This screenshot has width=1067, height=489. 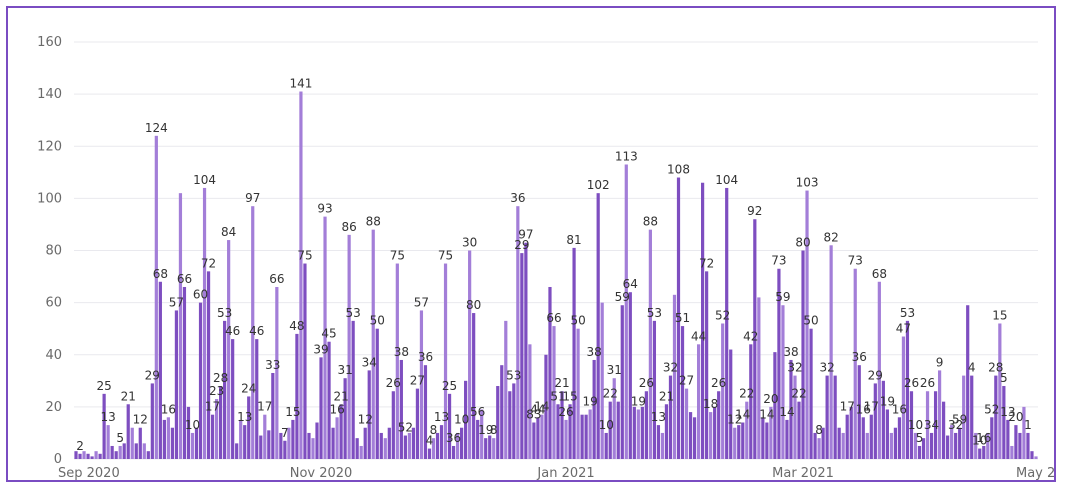 I want to click on data-label: 26, so click(x=911, y=383).